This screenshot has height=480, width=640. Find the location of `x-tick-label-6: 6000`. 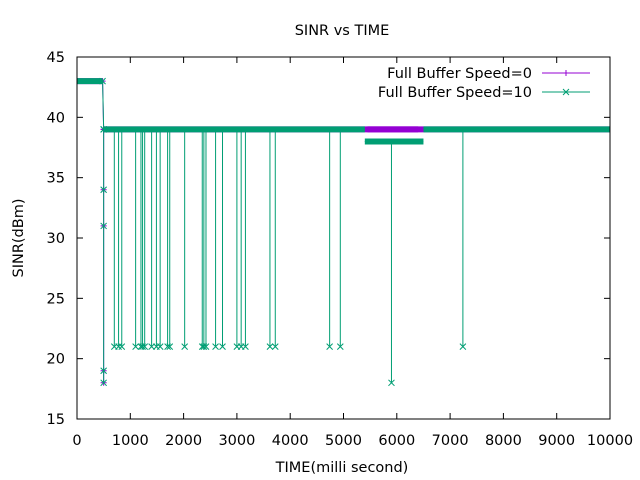

x-tick-label-6: 6000 is located at coordinates (396, 441).